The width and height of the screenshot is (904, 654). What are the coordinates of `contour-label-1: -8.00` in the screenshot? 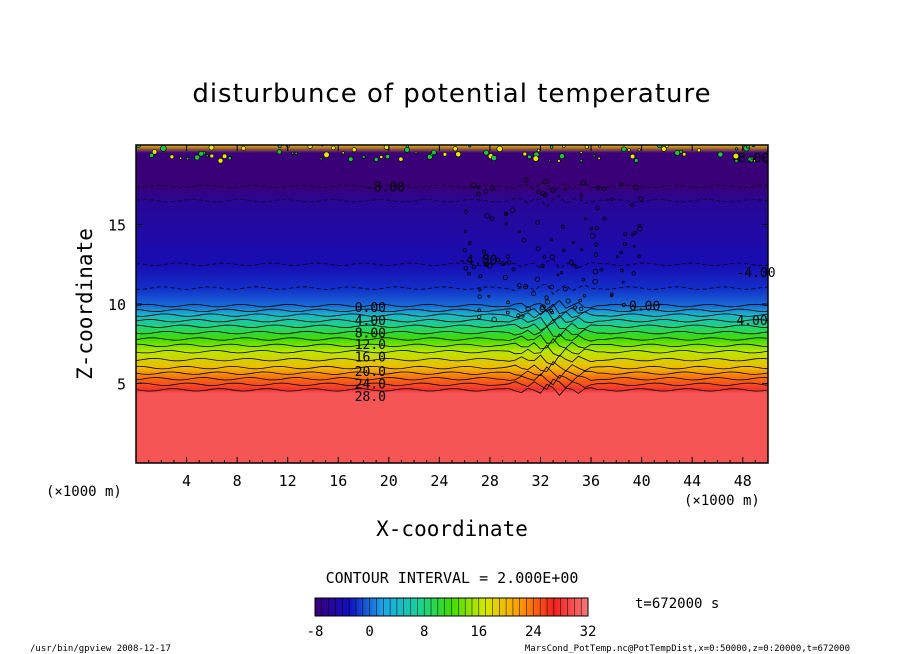 It's located at (749, 159).